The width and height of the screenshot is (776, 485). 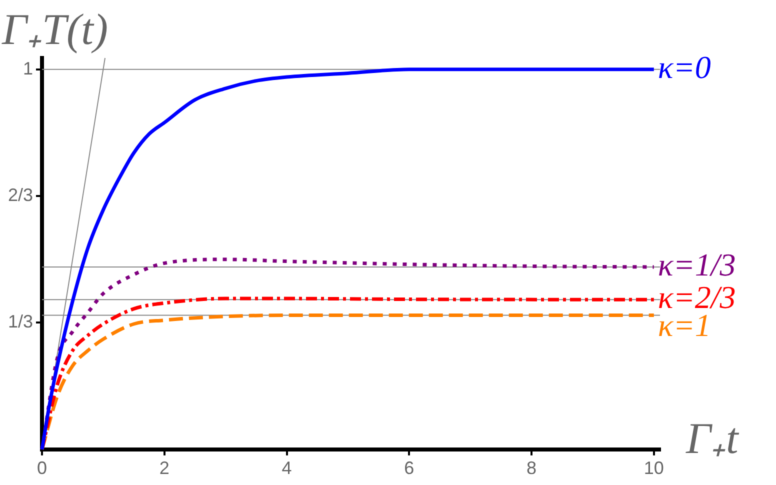 I want to click on x-tick-label: 0, so click(x=42, y=468).